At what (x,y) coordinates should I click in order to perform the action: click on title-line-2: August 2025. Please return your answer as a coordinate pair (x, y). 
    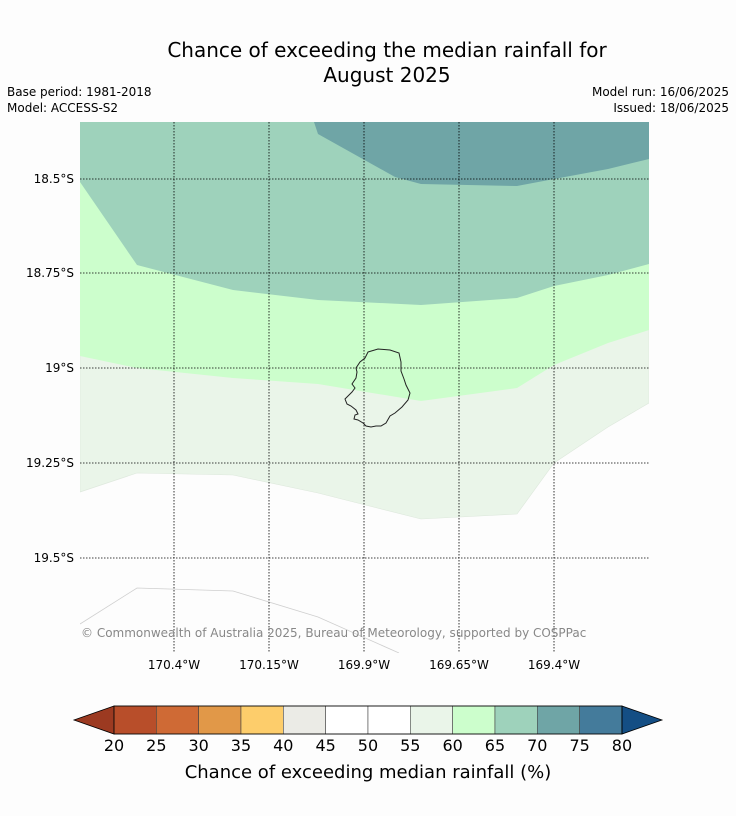
    Looking at the image, I should click on (387, 75).